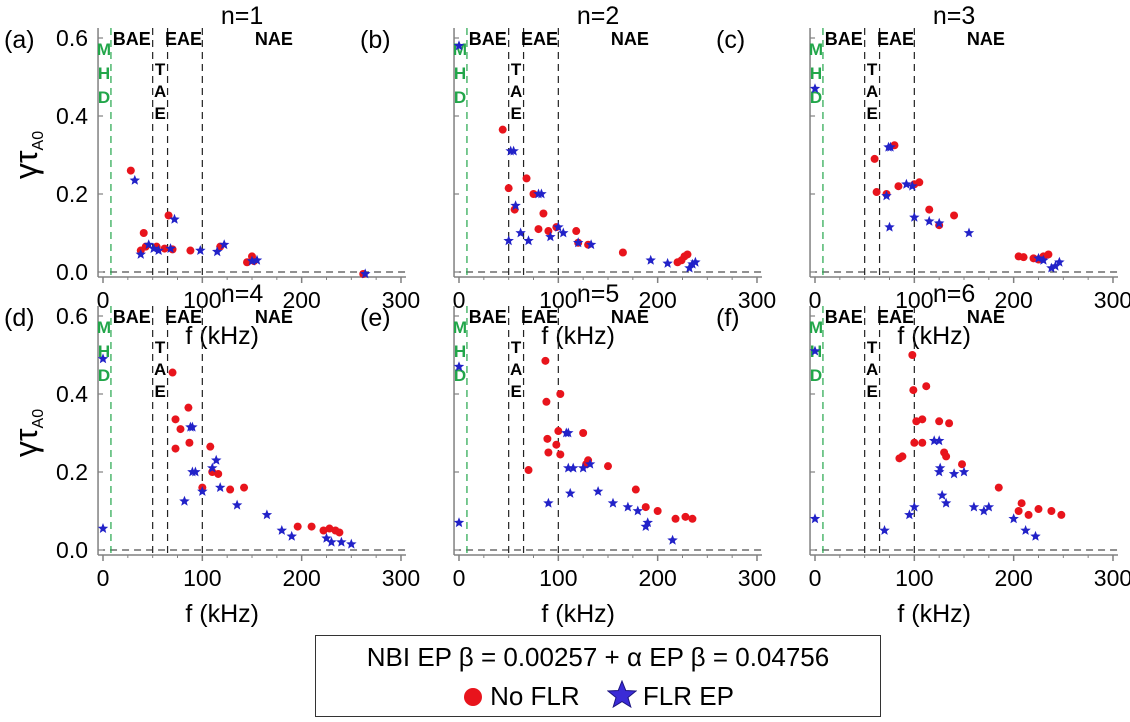 This screenshot has width=1130, height=722. I want to click on legend-item-flr-ep: FLR EP, so click(670, 695).